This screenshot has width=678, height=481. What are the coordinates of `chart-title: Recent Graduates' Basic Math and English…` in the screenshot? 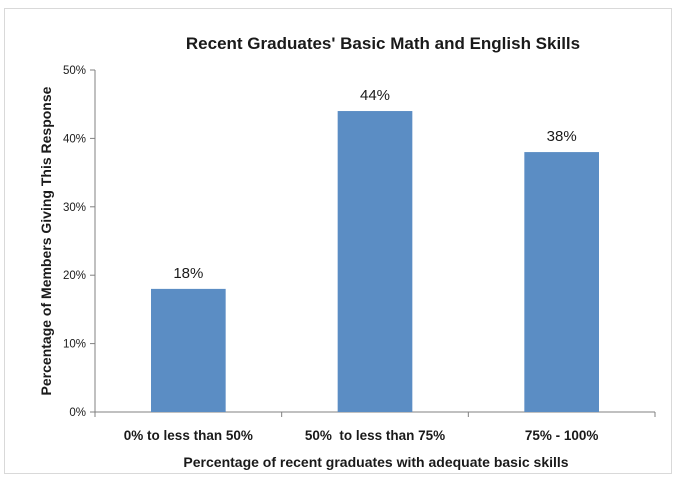 It's located at (383, 43).